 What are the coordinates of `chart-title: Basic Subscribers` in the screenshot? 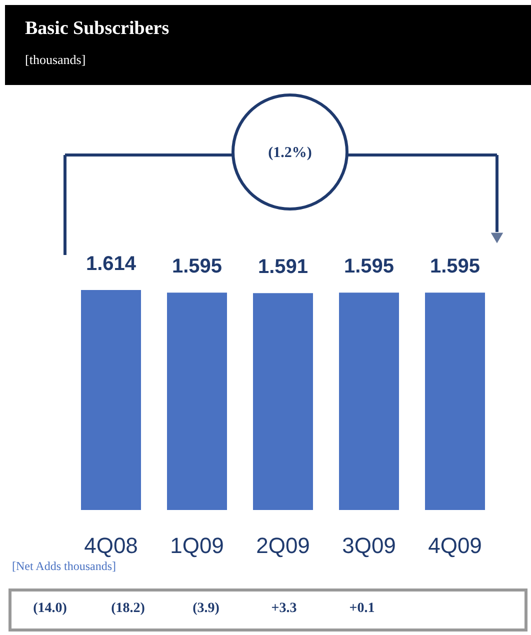 It's located at (97, 28).